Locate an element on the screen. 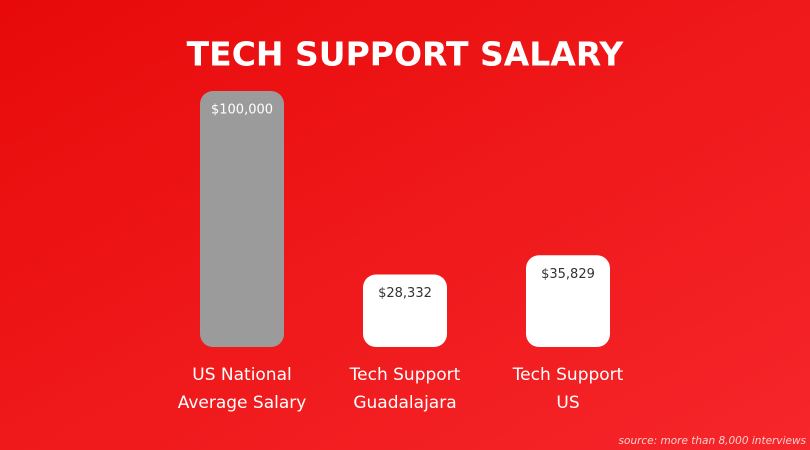  x-tick-label: US National Average Salary is located at coordinates (242, 389).